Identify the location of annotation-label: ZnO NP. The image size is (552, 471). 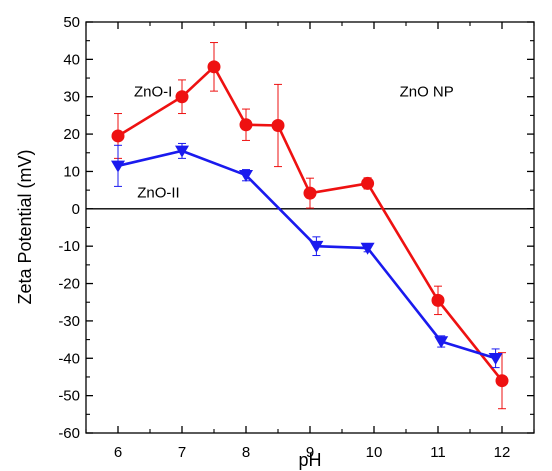
(427, 92).